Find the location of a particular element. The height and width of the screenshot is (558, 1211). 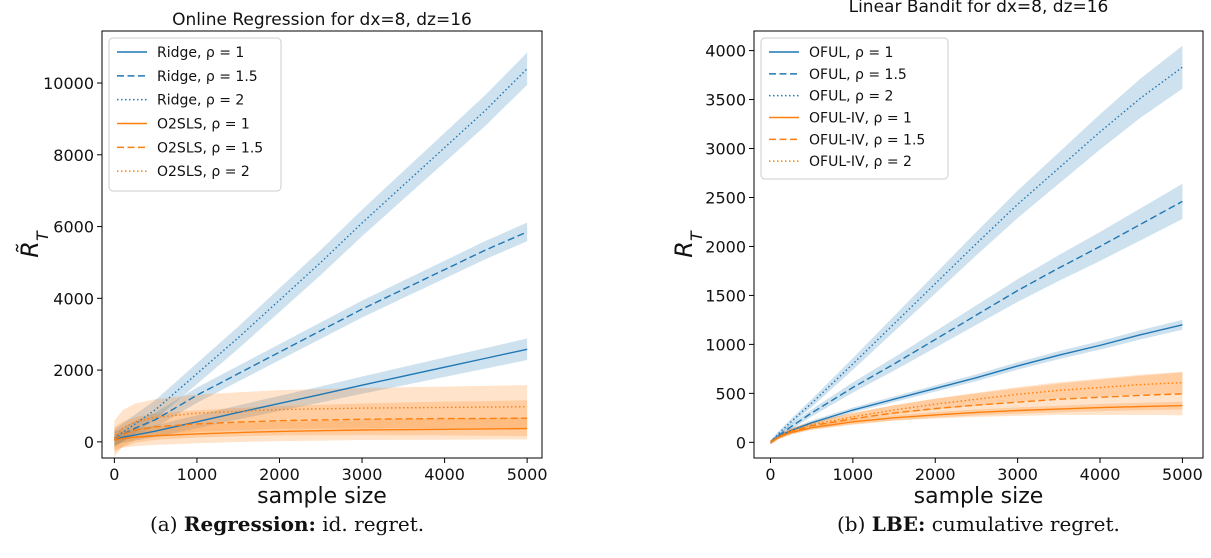

legend-label: Ridge, ρ = 1 is located at coordinates (200, 53).